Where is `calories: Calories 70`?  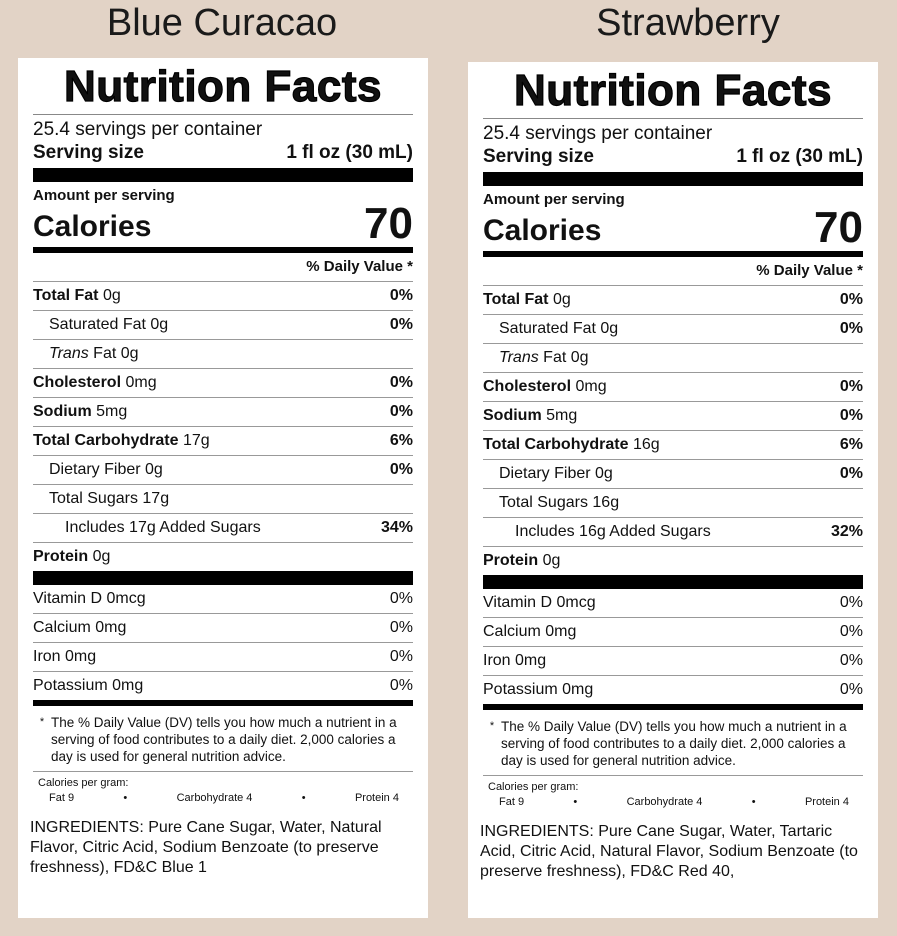 calories: Calories 70 is located at coordinates (223, 223).